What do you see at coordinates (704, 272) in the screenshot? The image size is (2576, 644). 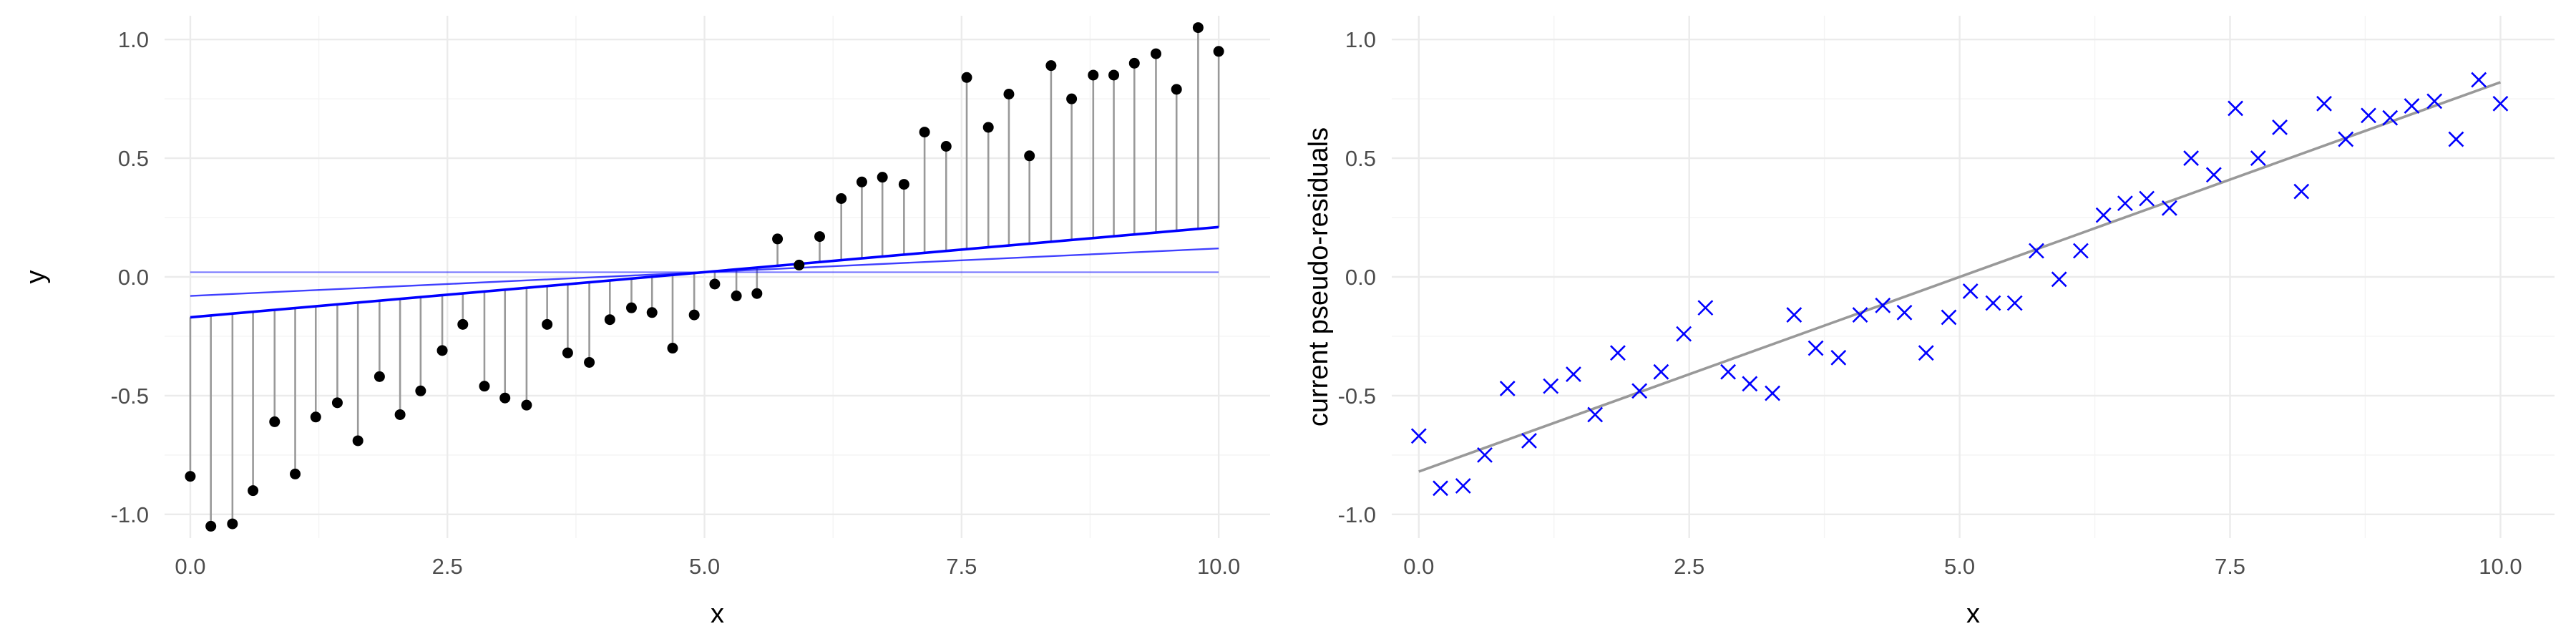 I see `fit-lines` at bounding box center [704, 272].